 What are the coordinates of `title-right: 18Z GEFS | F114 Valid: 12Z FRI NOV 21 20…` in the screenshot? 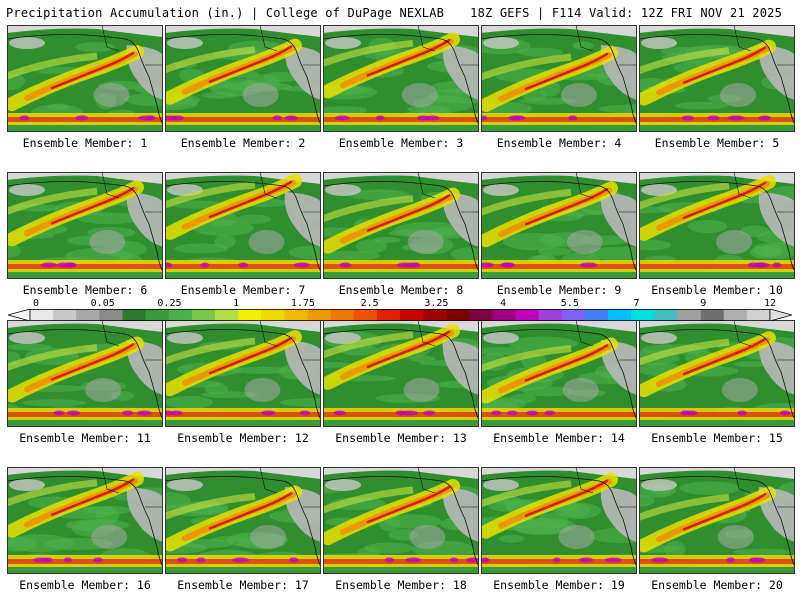 It's located at (626, 13).